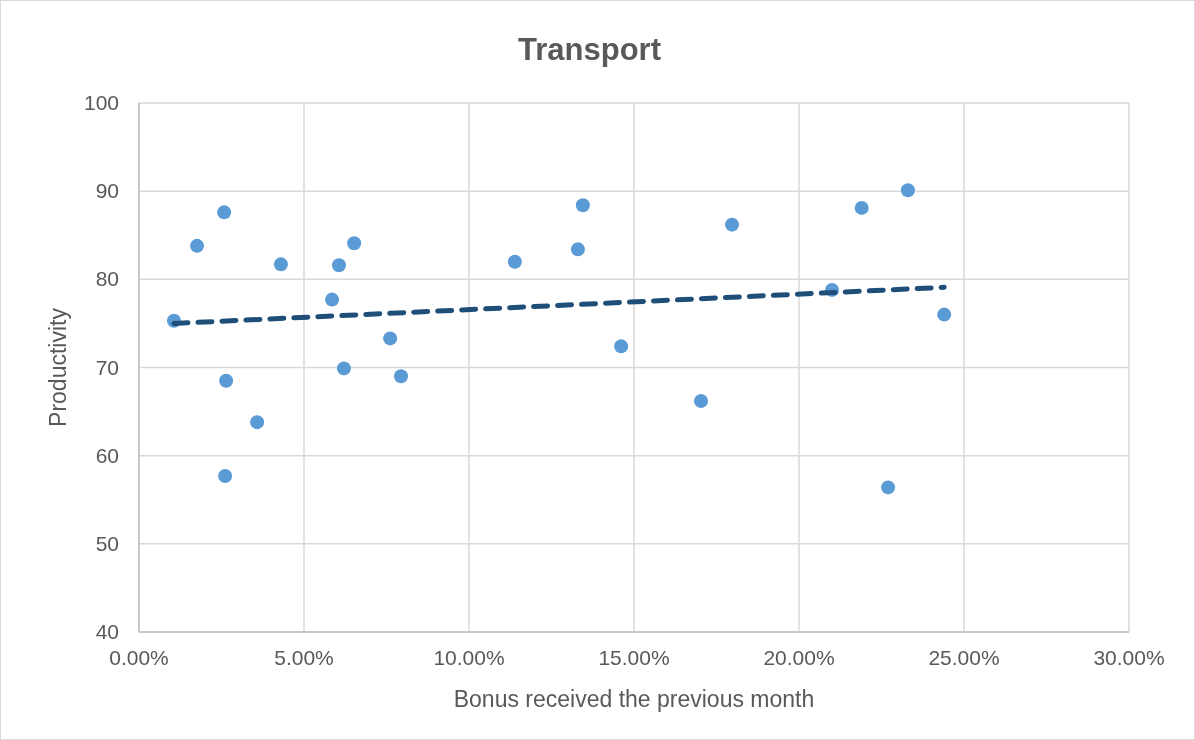  Describe the element at coordinates (634, 657) in the screenshot. I see `x-tick-label: 15.00%` at that location.